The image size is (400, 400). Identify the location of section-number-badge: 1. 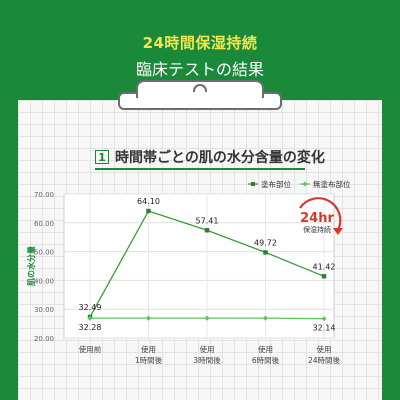
(102, 157).